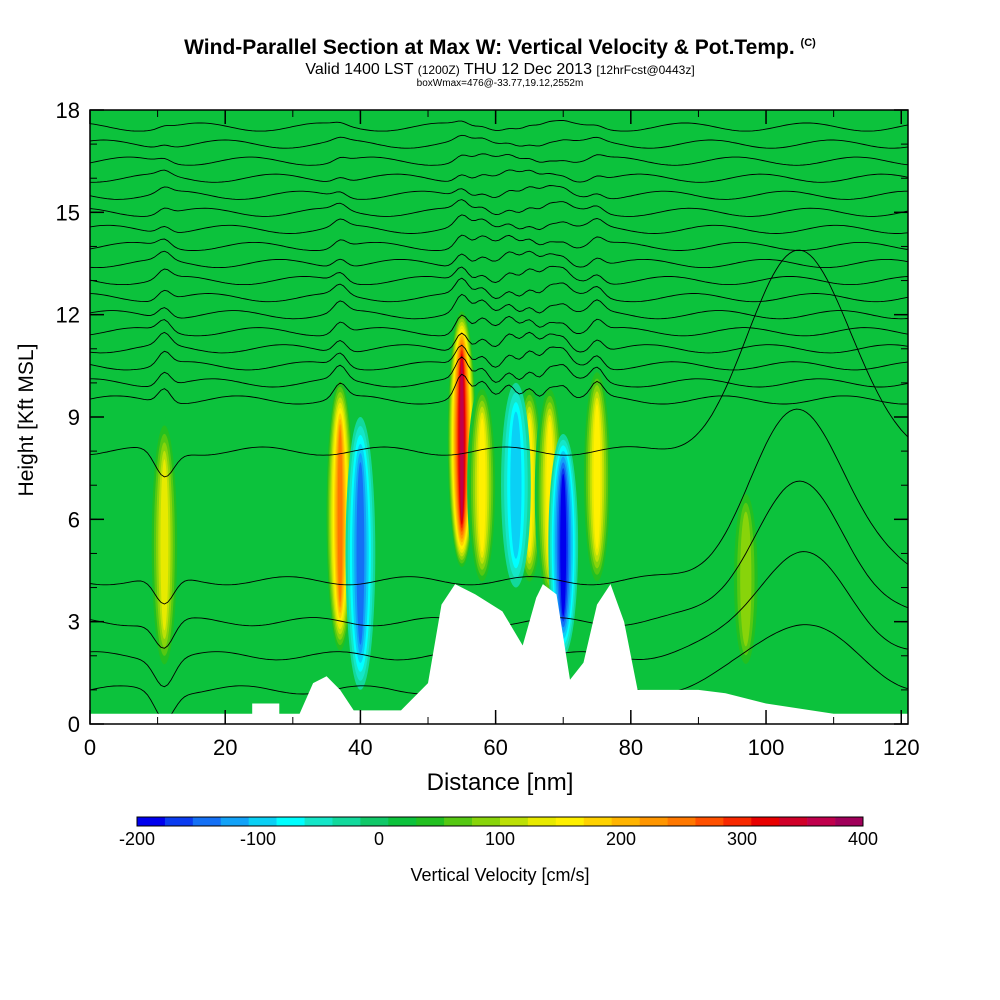 The width and height of the screenshot is (1000, 1000). Describe the element at coordinates (863, 839) in the screenshot. I see `colorbar-tick-label: 400` at that location.